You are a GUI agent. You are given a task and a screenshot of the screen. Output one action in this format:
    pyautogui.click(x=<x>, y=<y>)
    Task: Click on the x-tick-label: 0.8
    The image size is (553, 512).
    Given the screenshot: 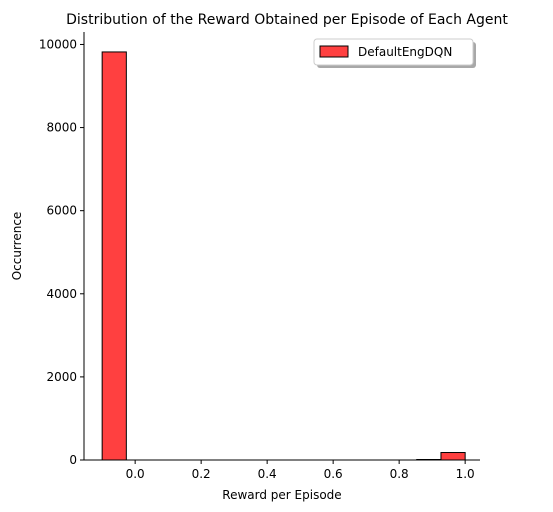 What is the action you would take?
    pyautogui.click(x=399, y=474)
    